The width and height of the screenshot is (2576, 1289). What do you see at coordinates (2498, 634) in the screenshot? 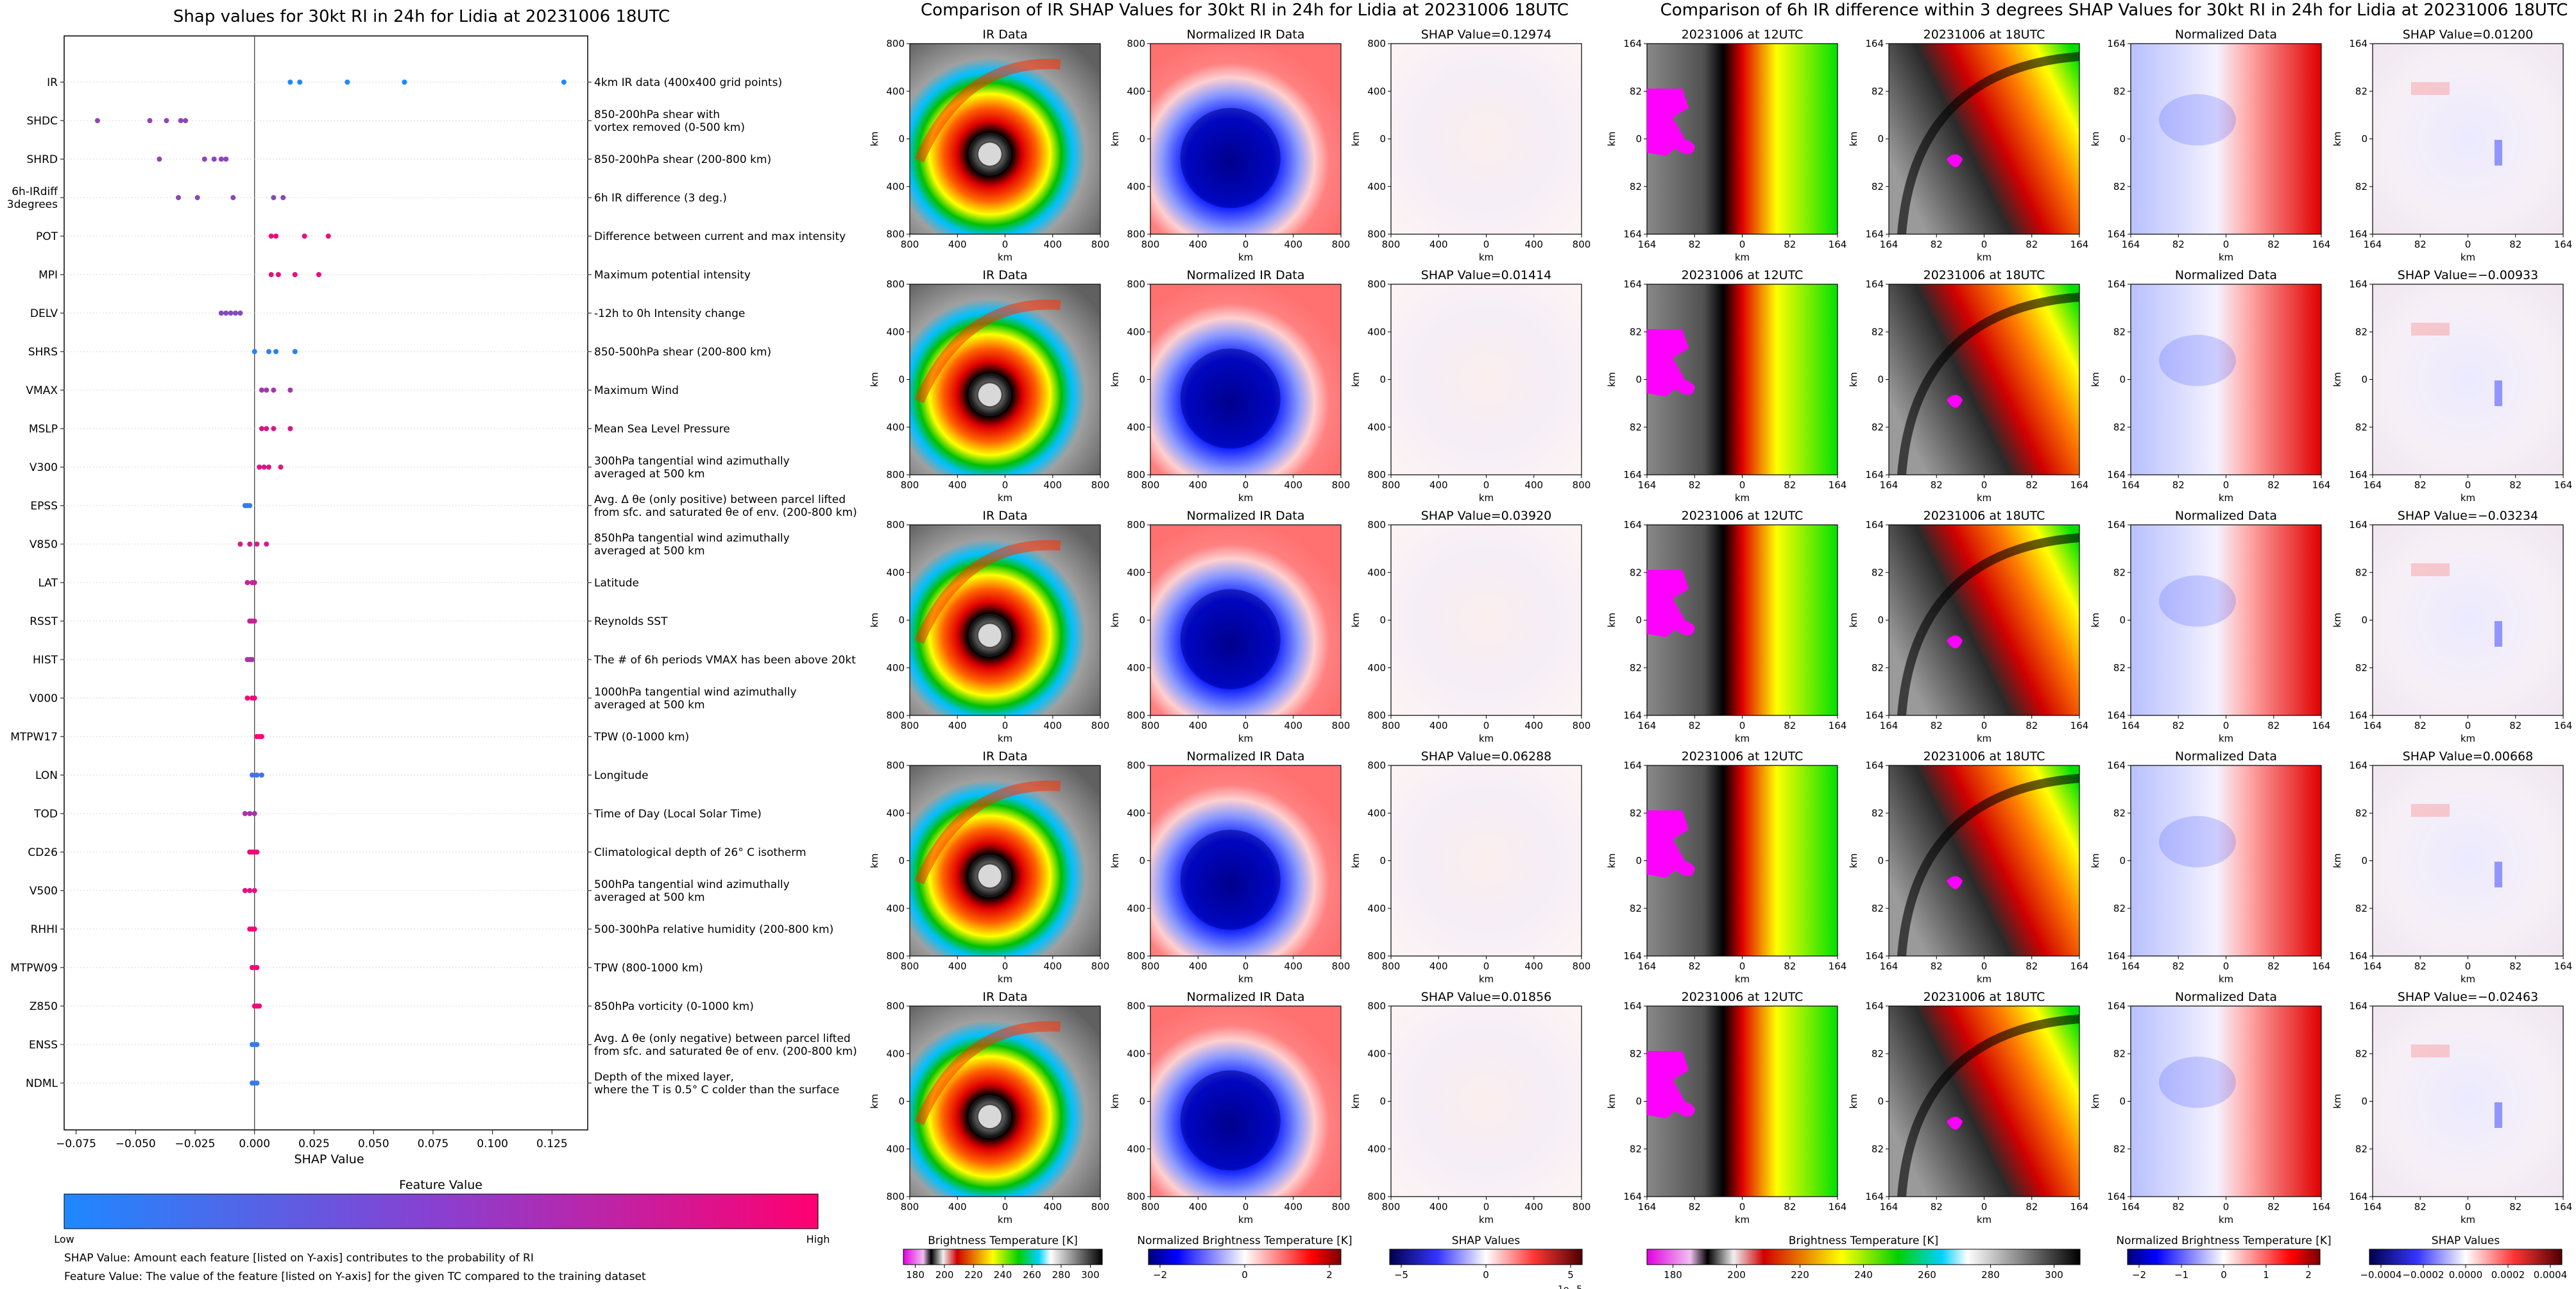
I see `negative-region` at bounding box center [2498, 634].